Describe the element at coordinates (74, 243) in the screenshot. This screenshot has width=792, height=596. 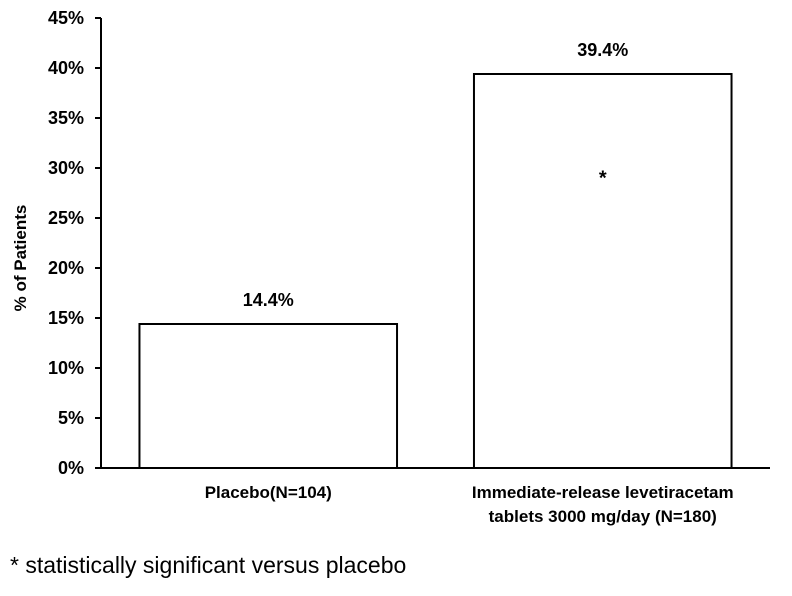
I see `y-axis-ticks: 0% 5% 10% 15% 20% 25% 30% 35% 40% 45%` at that location.